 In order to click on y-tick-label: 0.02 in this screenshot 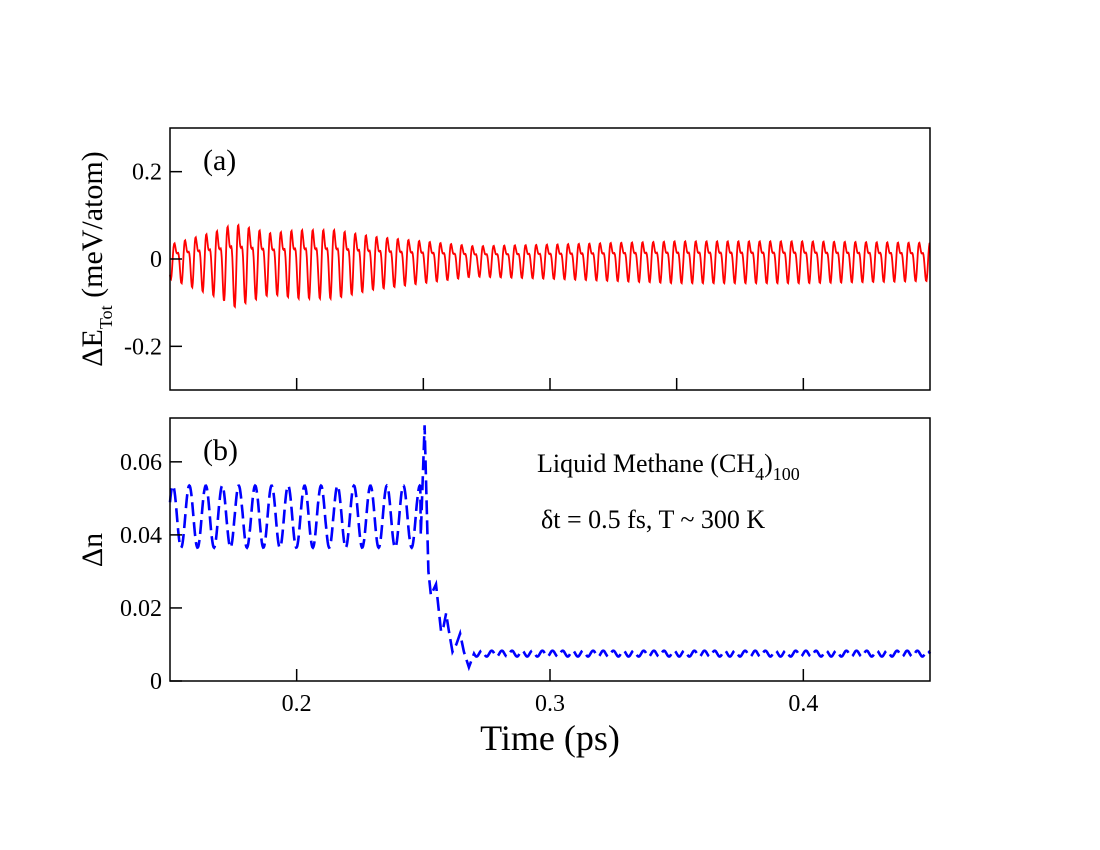, I will do `click(141, 609)`.